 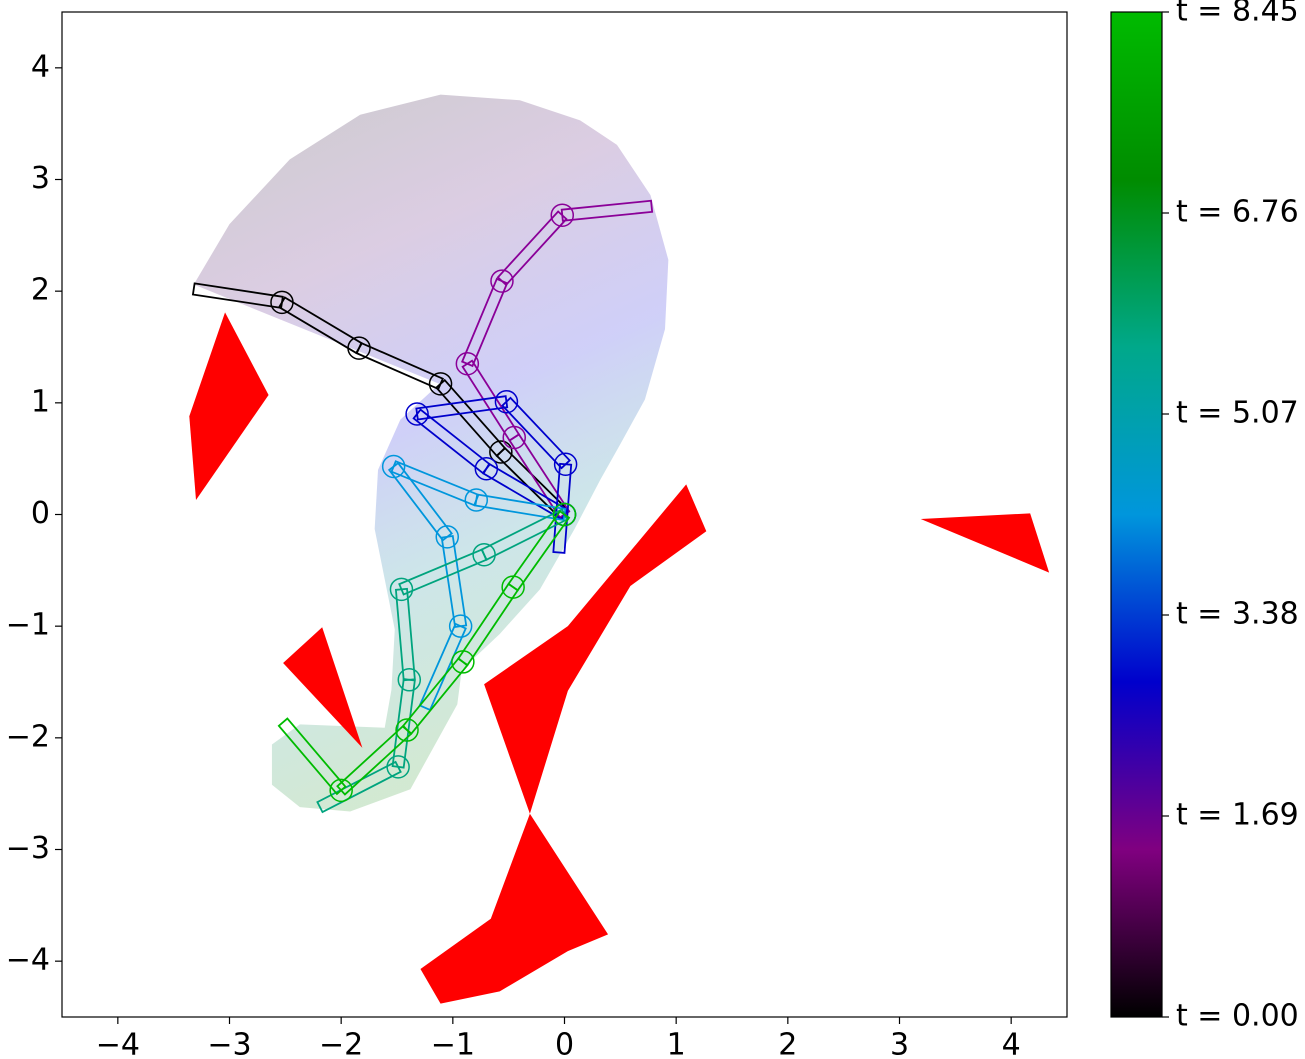 I want to click on colorbar-tick-label: t = 6.76, so click(x=1237, y=212).